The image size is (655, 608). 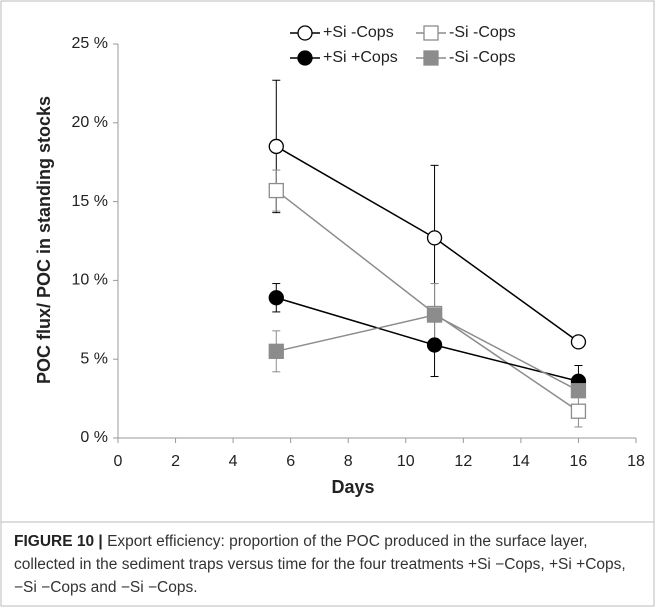 What do you see at coordinates (90, 43) in the screenshot?
I see `y-tick-label: 25 %` at bounding box center [90, 43].